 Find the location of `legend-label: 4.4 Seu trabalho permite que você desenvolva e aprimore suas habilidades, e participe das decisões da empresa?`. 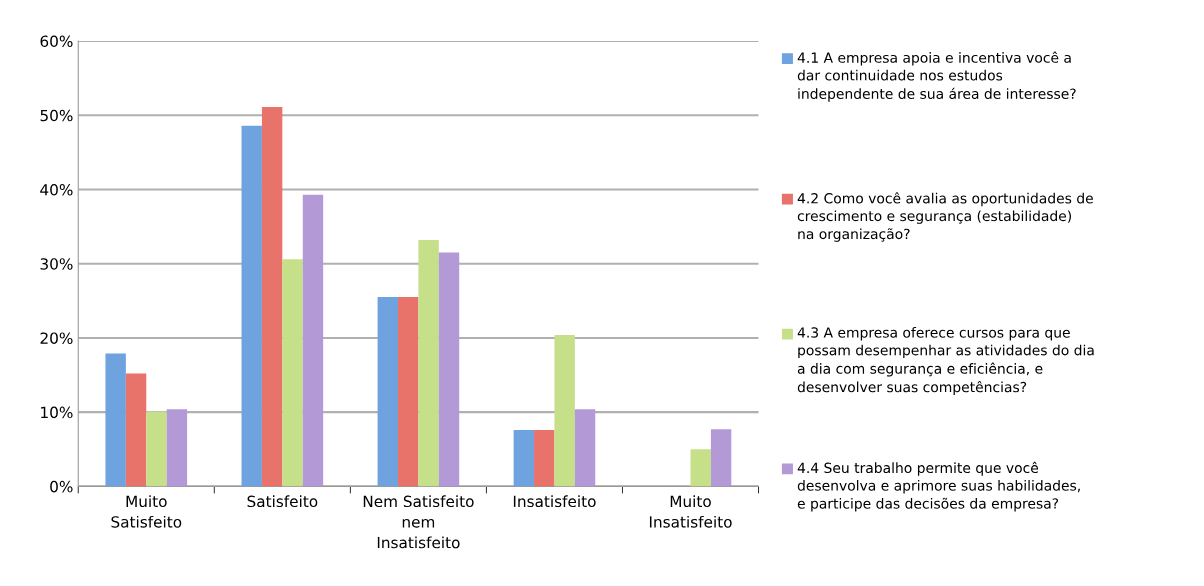

legend-label: 4.4 Seu trabalho permite que você desenvolva e aprimore suas habilidades, e participe das decisões da empresa? is located at coordinates (938, 486).